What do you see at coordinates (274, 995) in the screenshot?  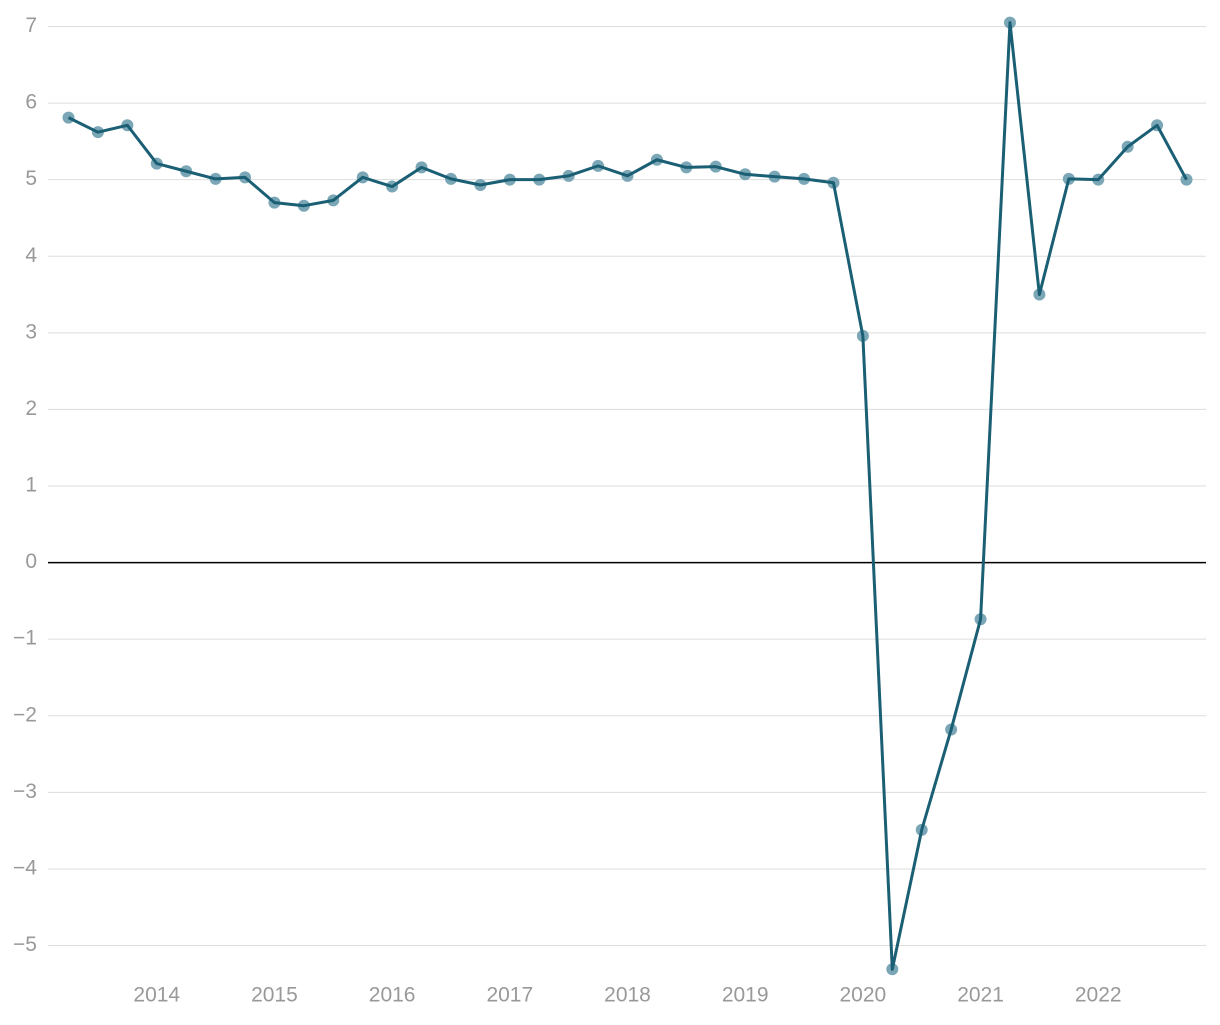 I see `x-tick-label: 2015` at bounding box center [274, 995].